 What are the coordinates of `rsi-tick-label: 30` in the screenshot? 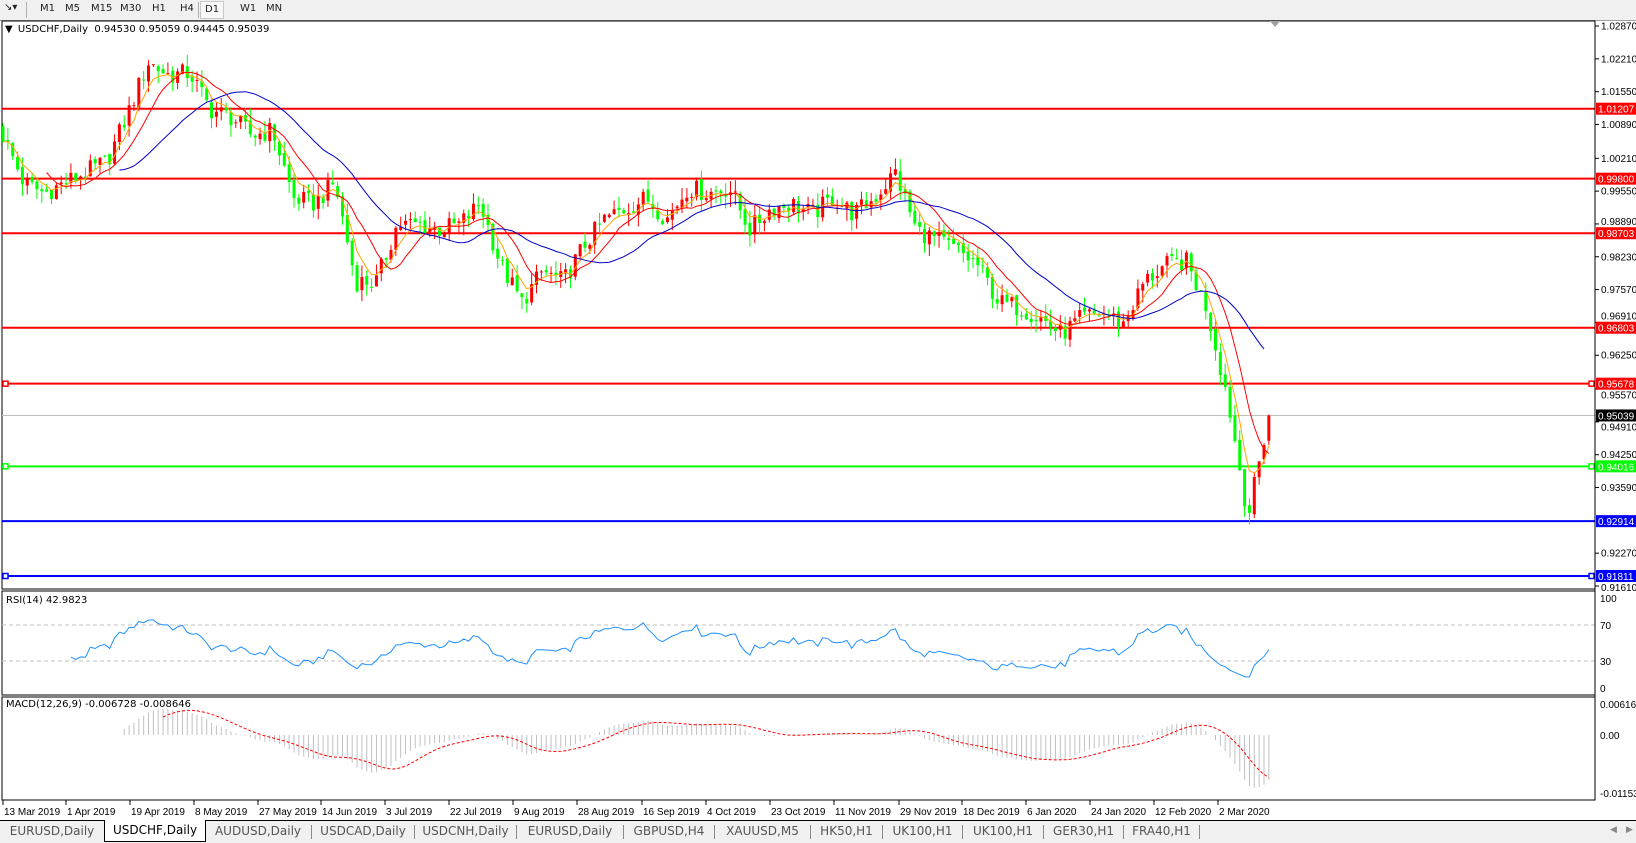 It's located at (1606, 662).